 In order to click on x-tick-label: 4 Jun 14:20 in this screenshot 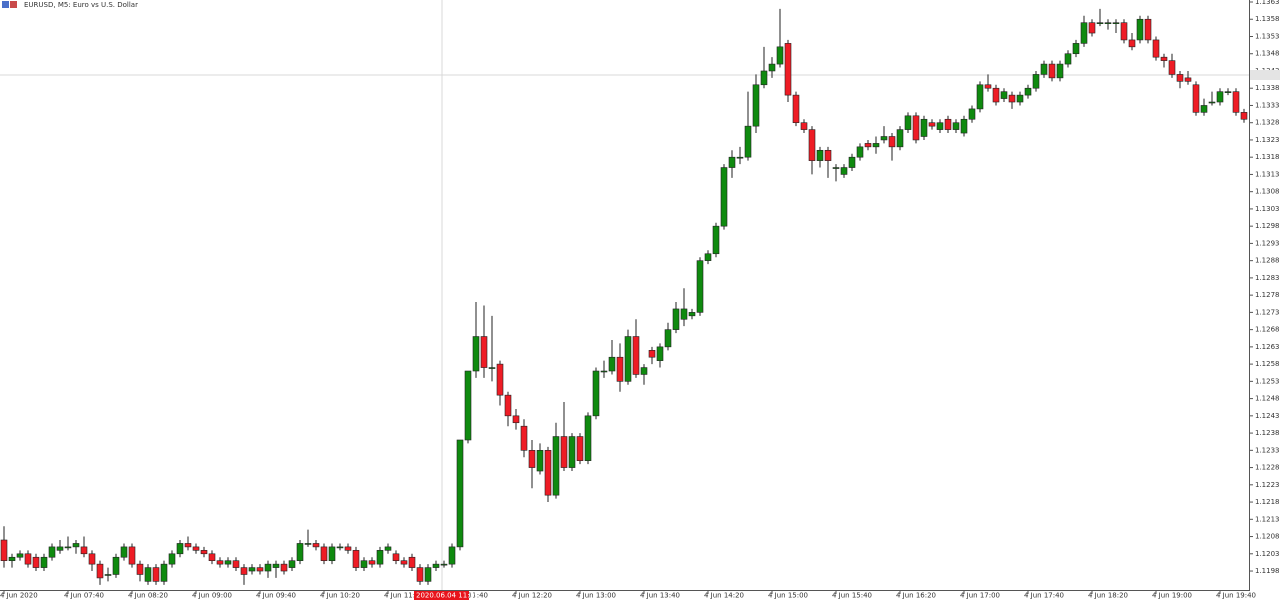, I will do `click(724, 596)`.